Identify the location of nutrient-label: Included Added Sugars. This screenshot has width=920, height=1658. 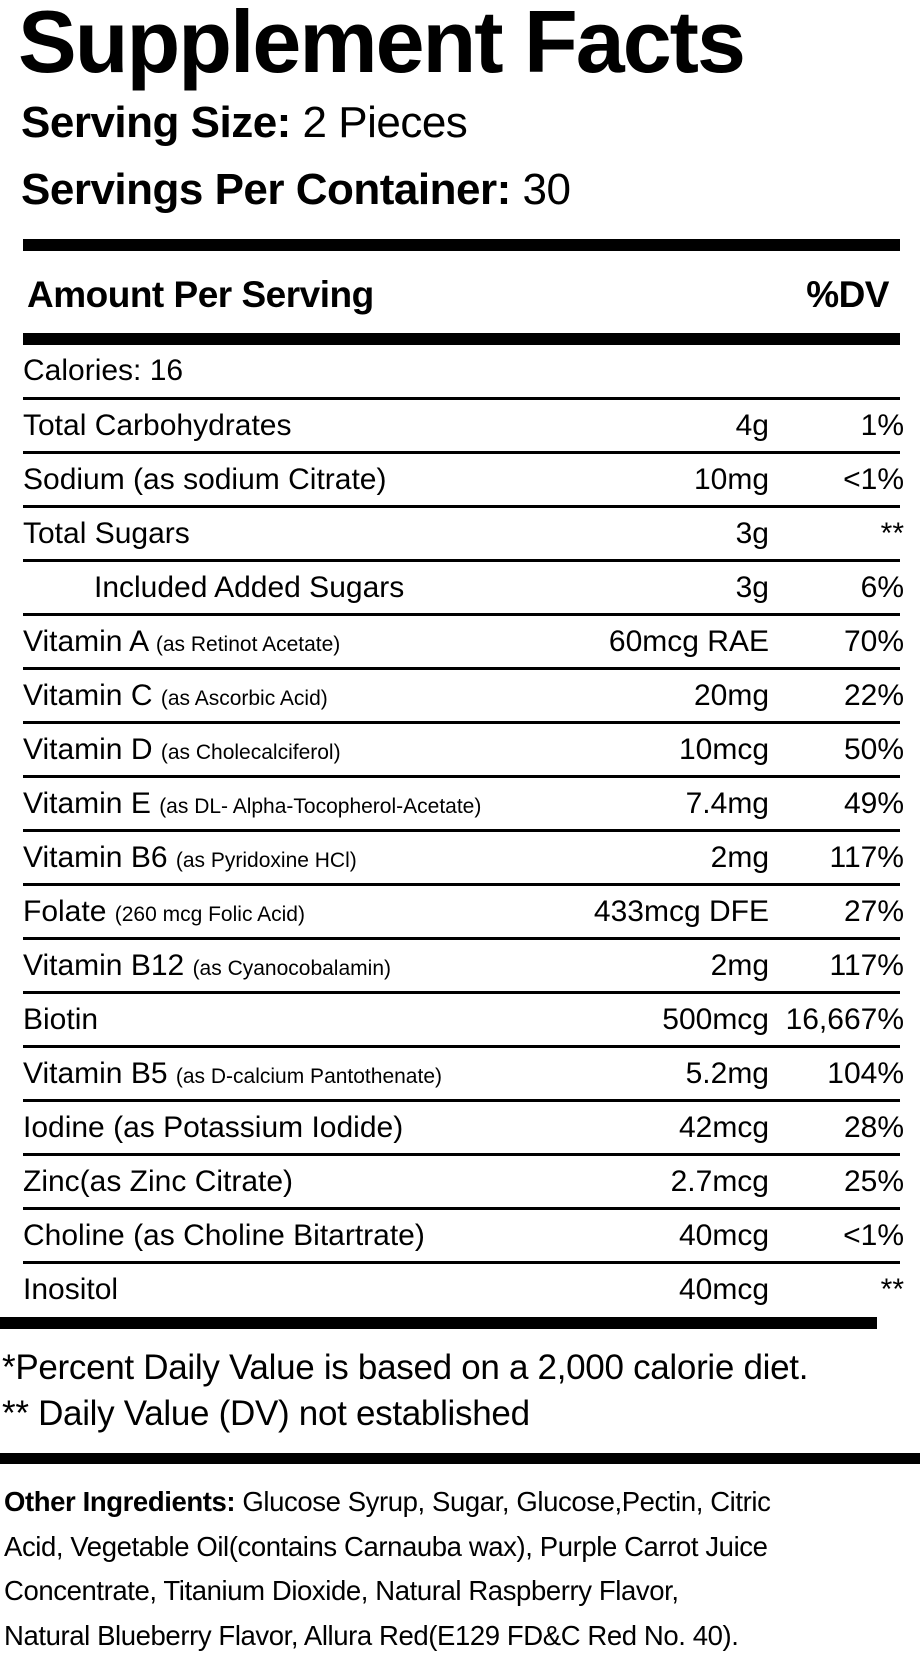
(249, 587).